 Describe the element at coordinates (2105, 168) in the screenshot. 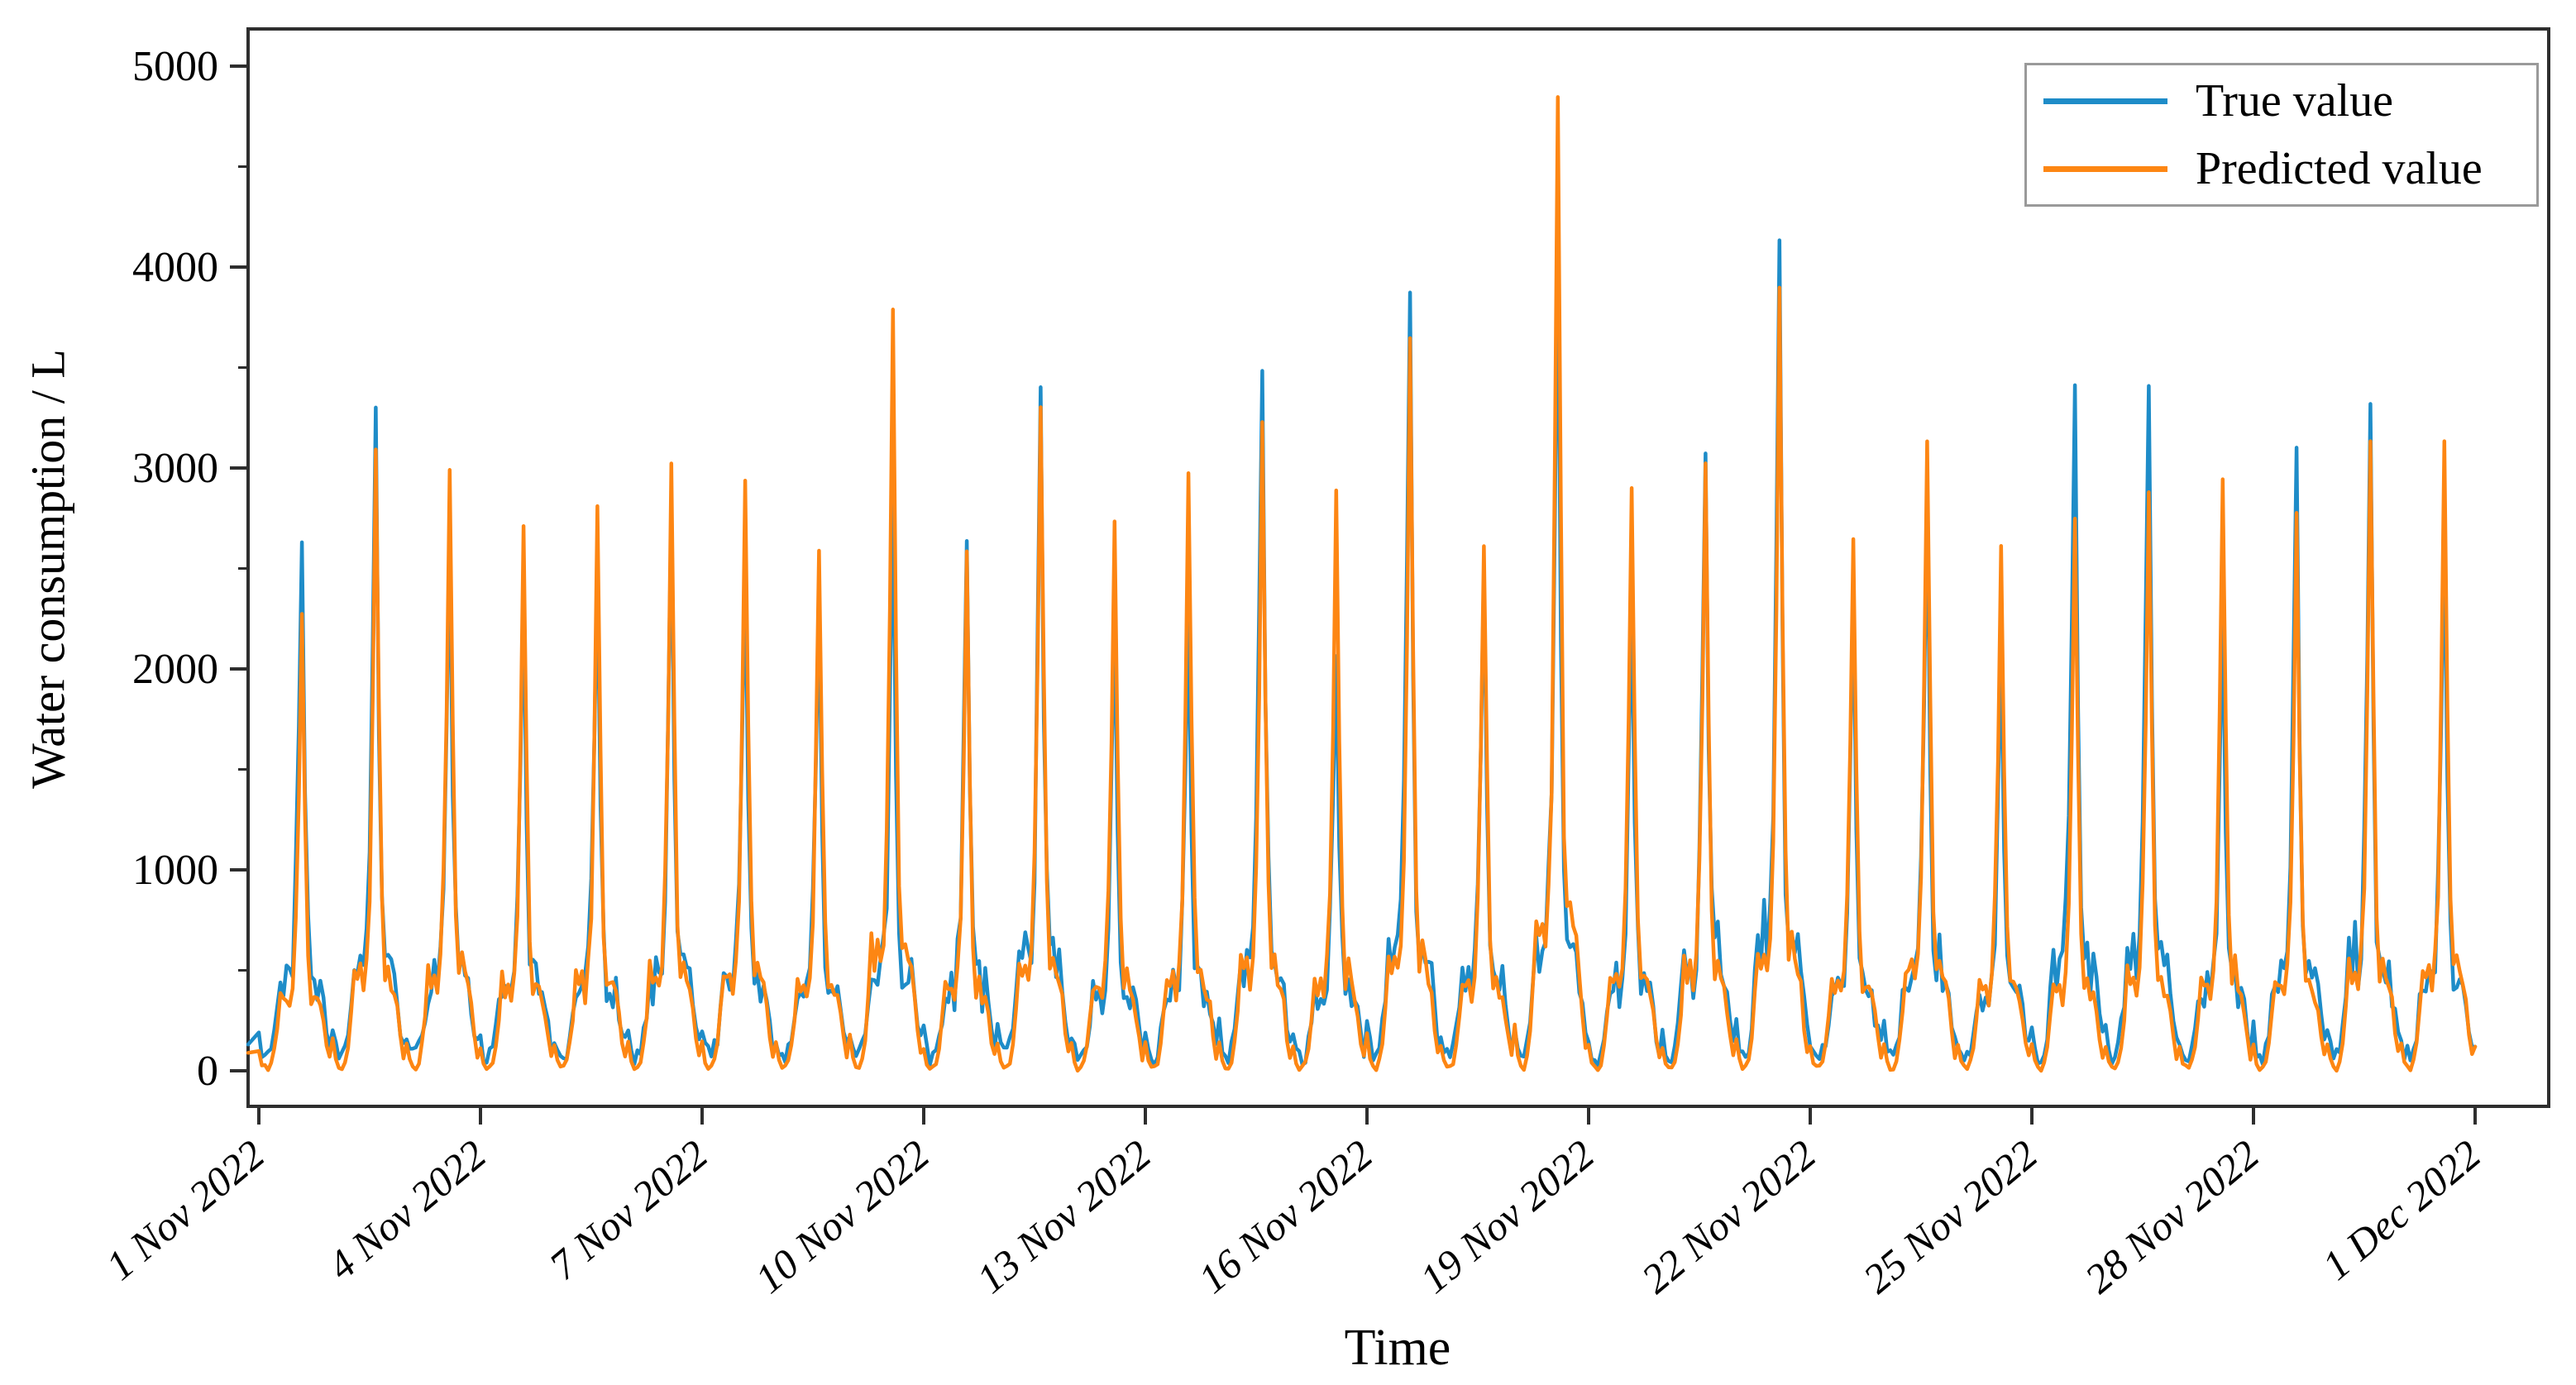

I see `predicted-value-line-swatch` at that location.